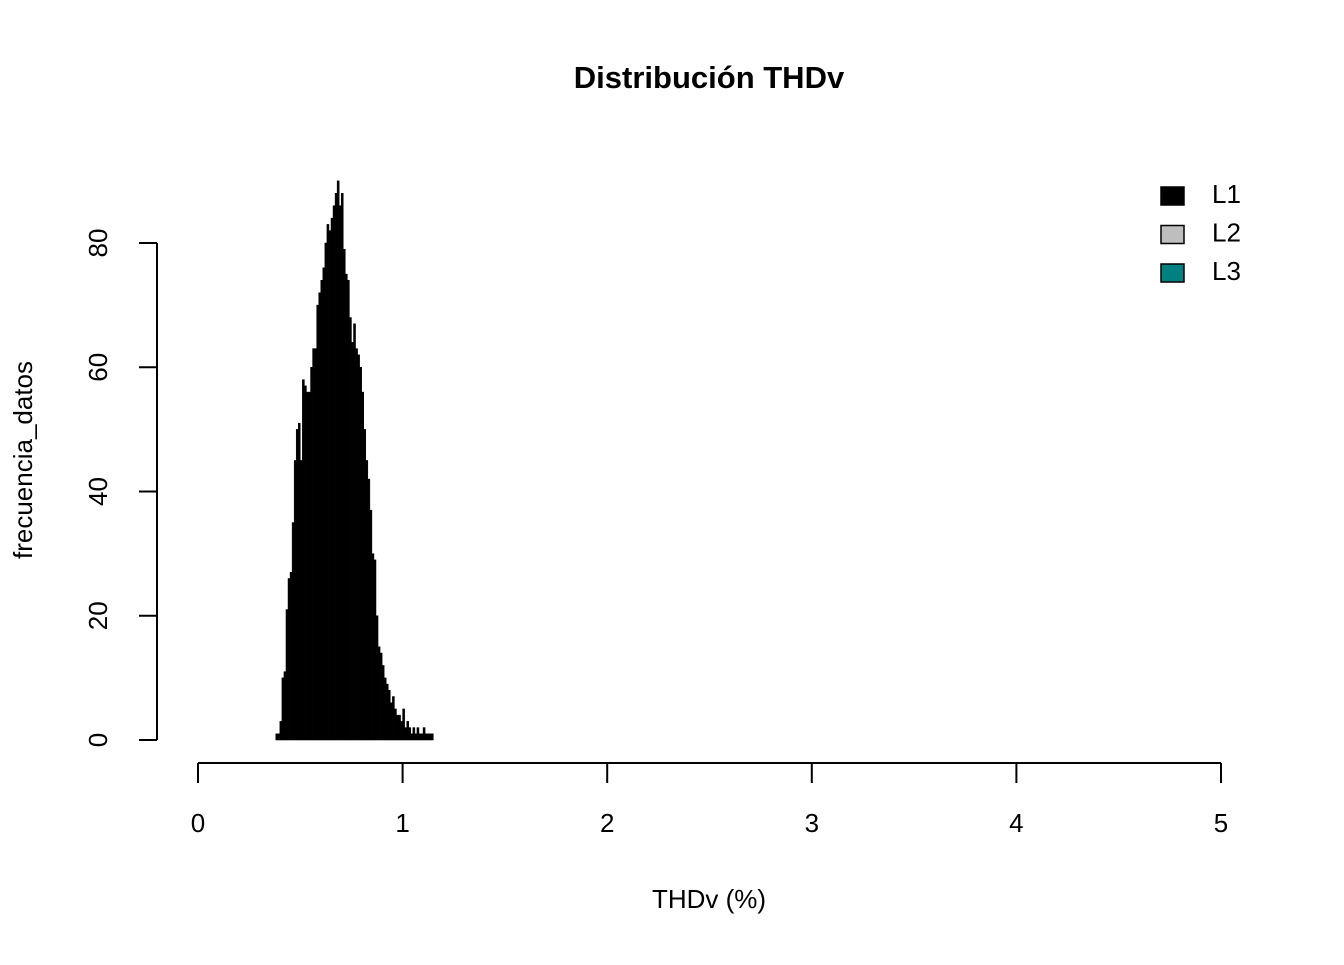  I want to click on chart-title: Distribución THDv, so click(709, 77).